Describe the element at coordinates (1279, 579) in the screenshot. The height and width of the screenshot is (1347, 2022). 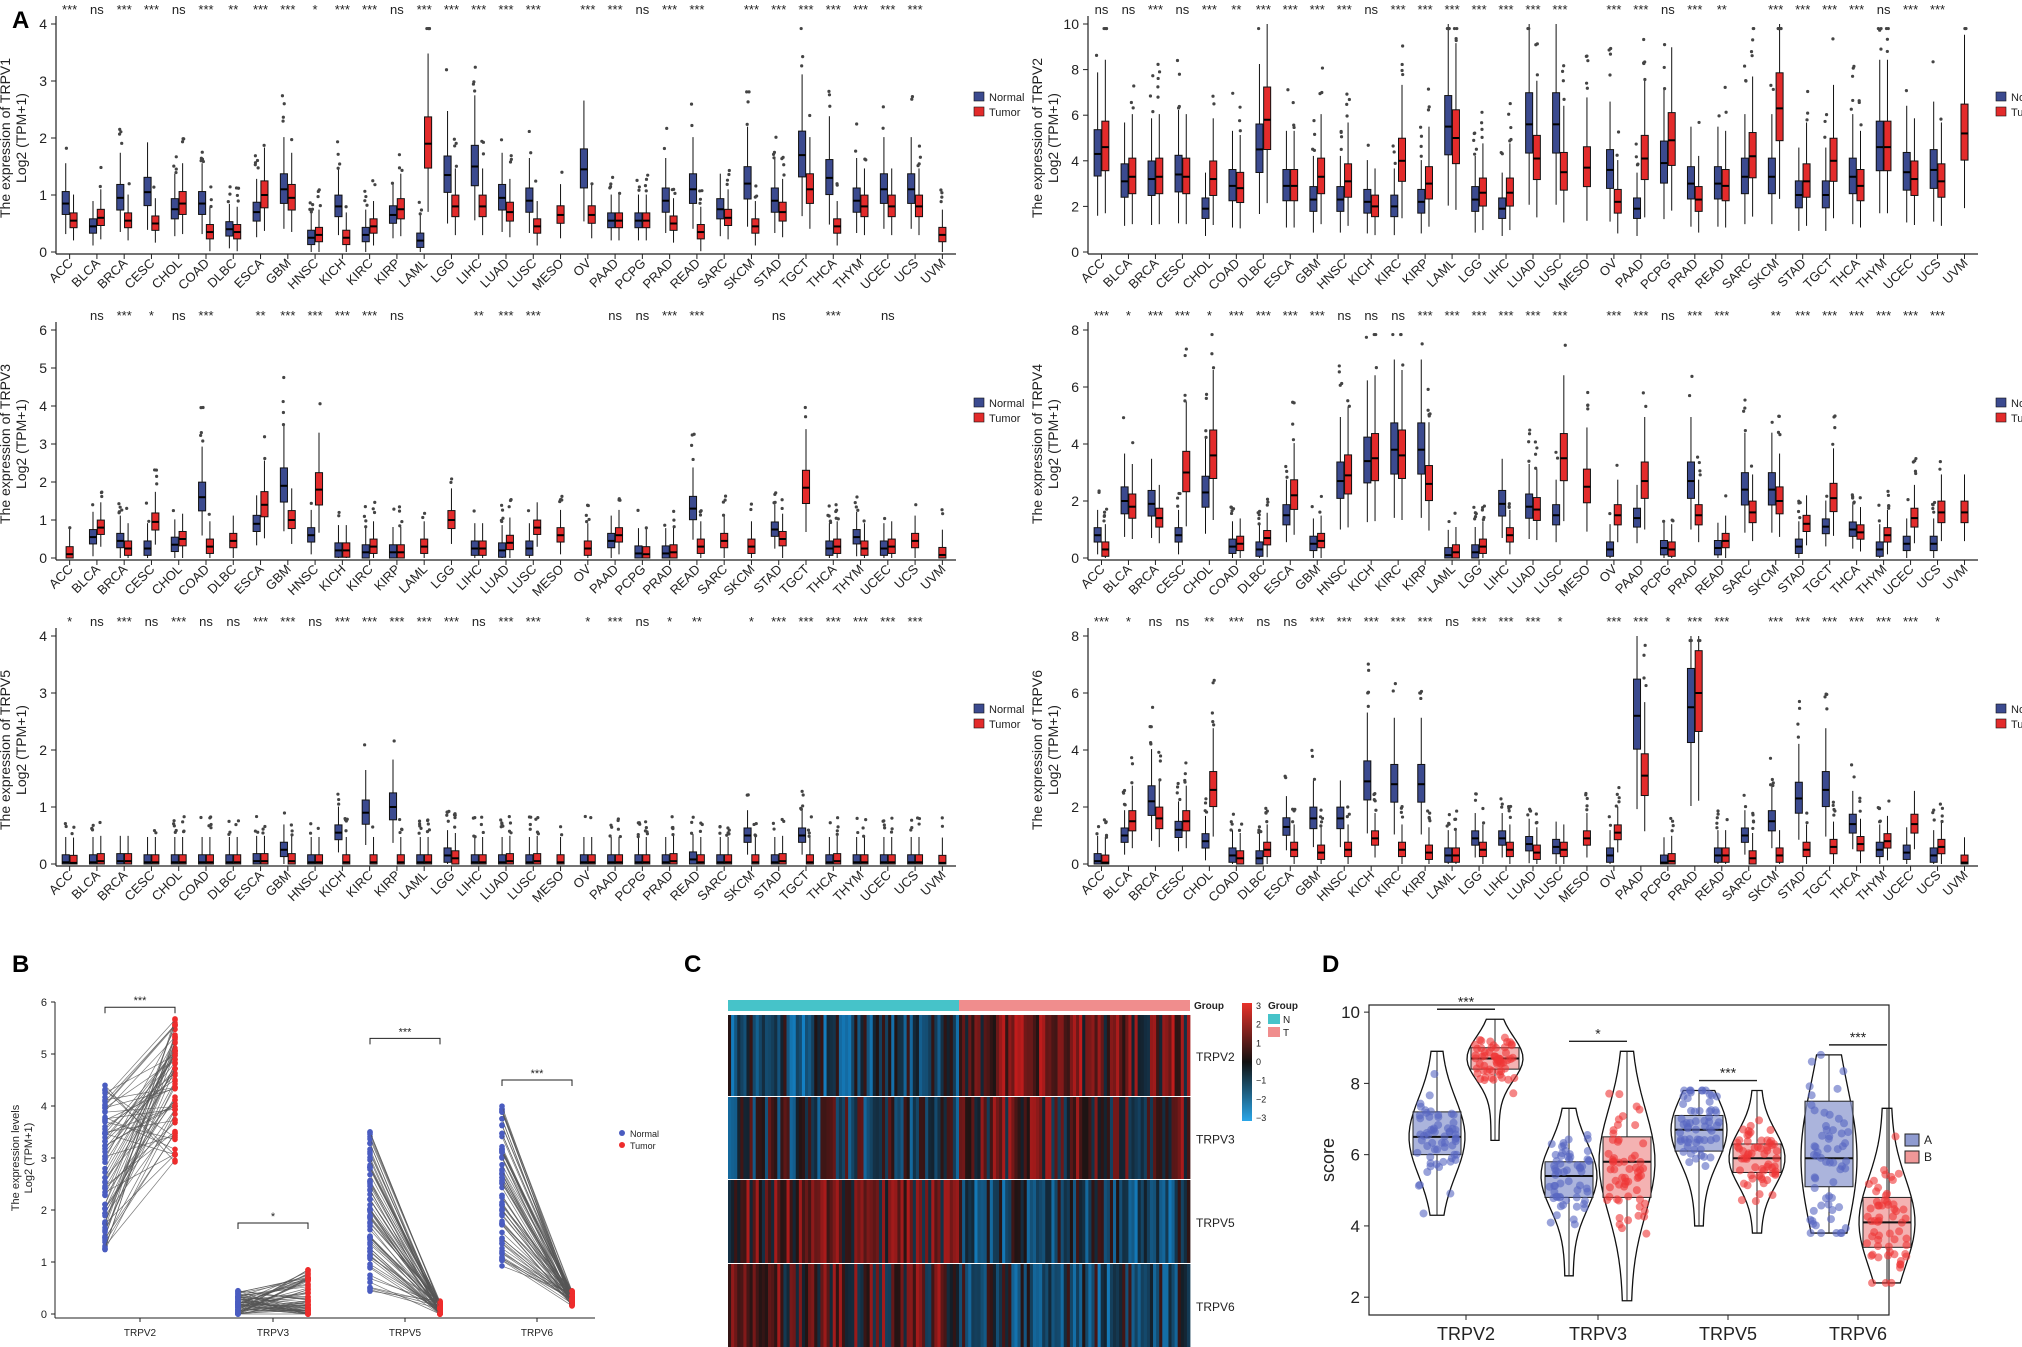
I see `x-tick-label: ESCA` at that location.